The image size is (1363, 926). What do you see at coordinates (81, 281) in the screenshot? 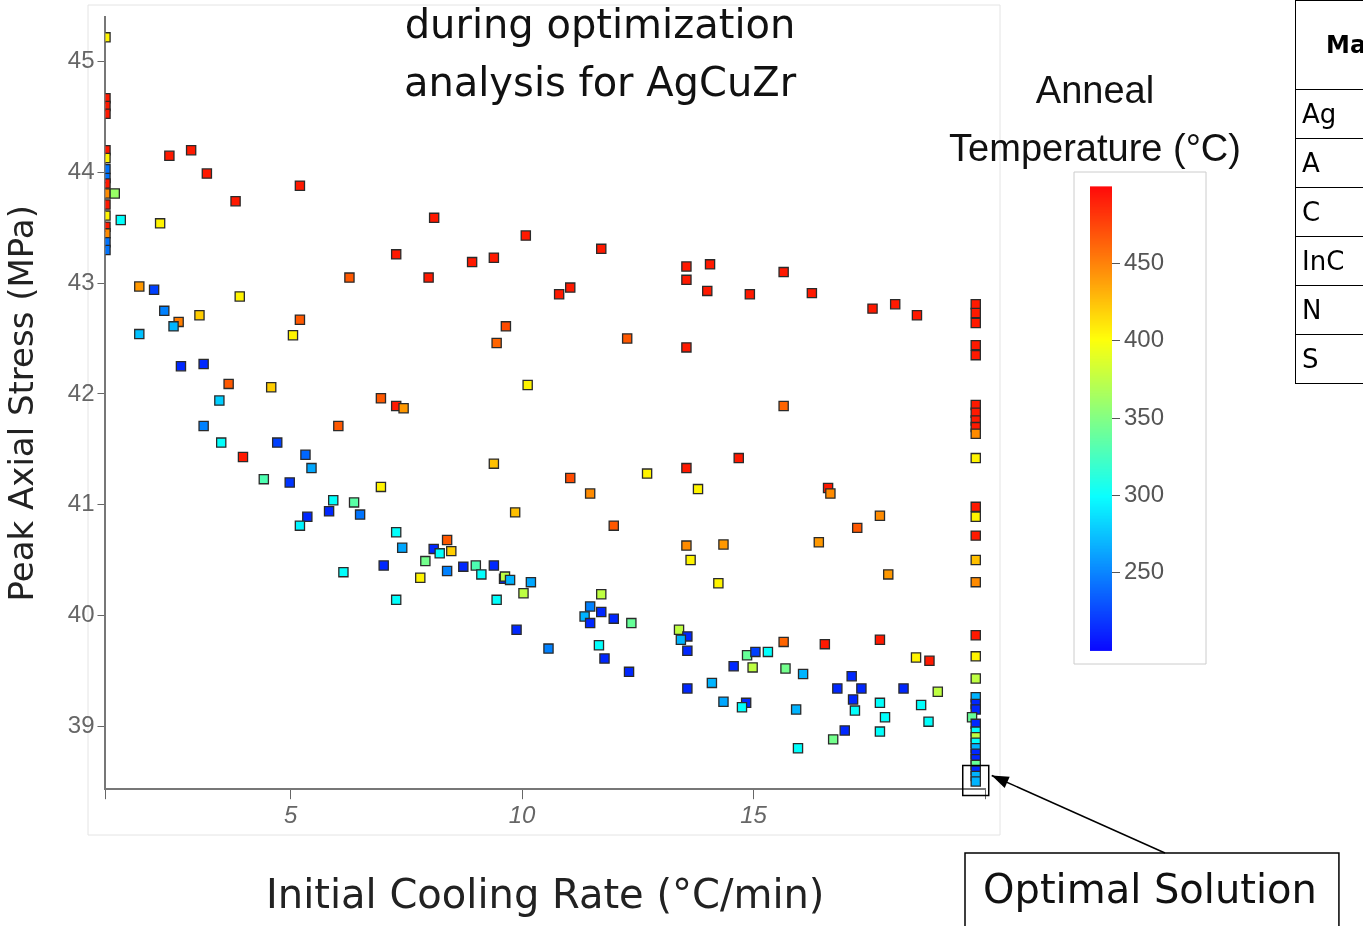
I see `y-tick-label: 43` at bounding box center [81, 281].